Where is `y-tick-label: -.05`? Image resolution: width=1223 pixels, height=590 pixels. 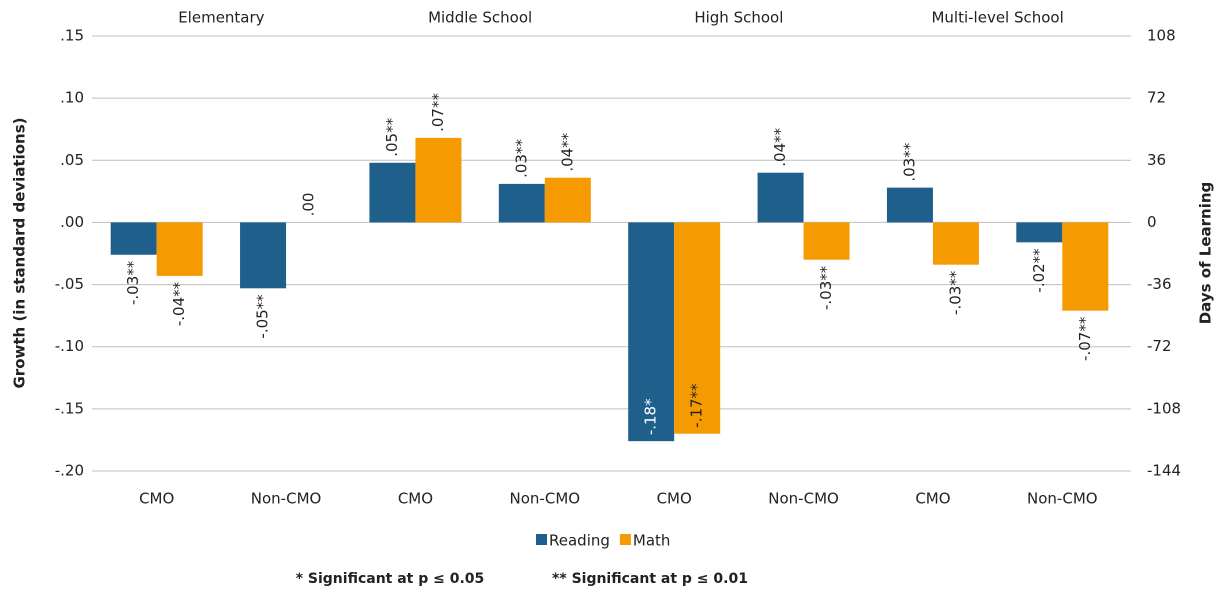 y-tick-label: -.05 is located at coordinates (69, 284).